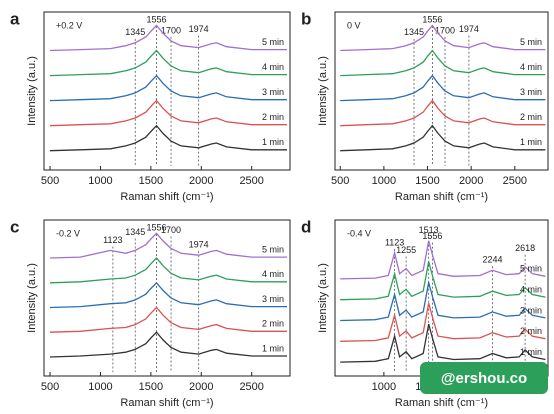  What do you see at coordinates (14, 226) in the screenshot?
I see `panel-label: c` at bounding box center [14, 226].